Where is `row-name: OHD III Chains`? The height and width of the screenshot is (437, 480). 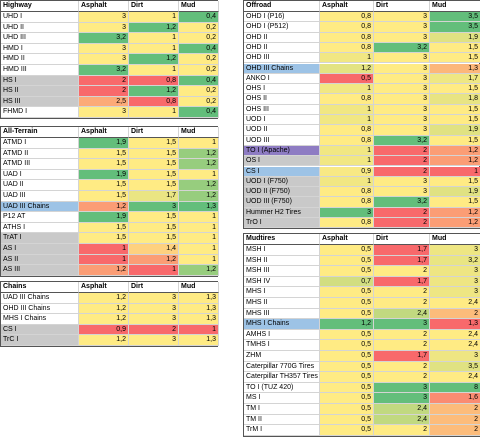
row-name: OHD III Chains is located at coordinates (40, 309).